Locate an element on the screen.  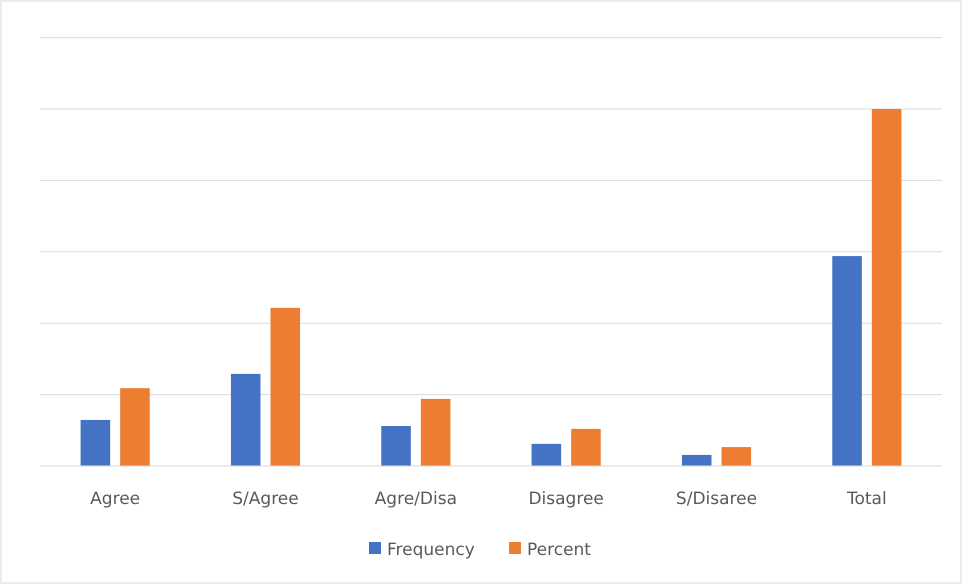
x-tick-label: S/Agree is located at coordinates (265, 499).